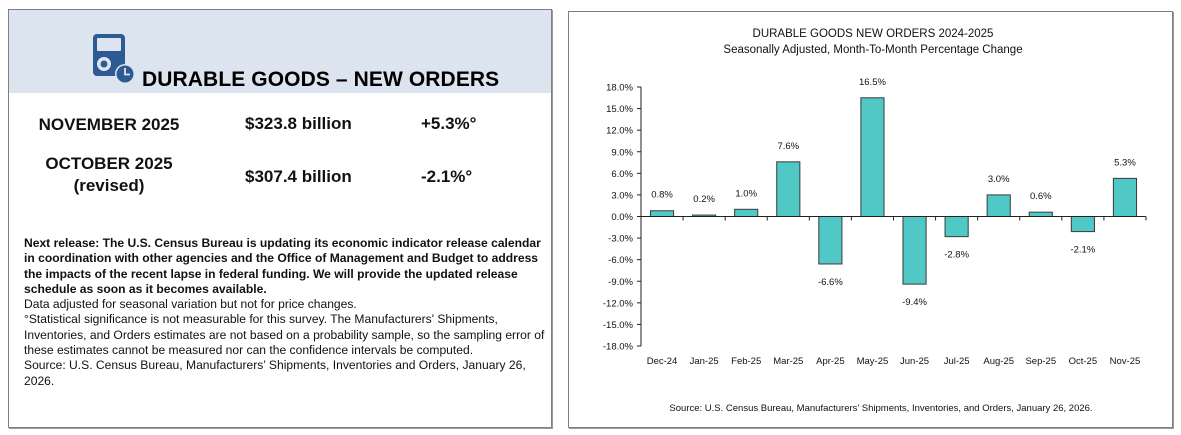 This screenshot has width=1181, height=435. I want to click on data-label: 0.6%, so click(1041, 196).